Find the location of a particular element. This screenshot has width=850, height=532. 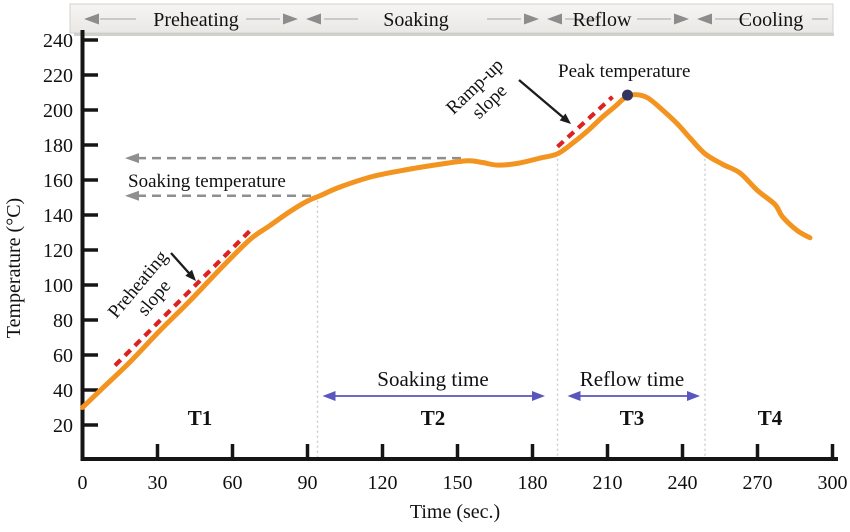

ramp-up-annotation-arrow is located at coordinates (542, 99).